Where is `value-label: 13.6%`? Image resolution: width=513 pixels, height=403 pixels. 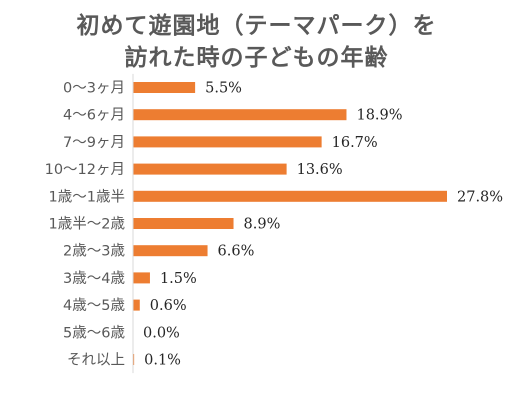
value-label: 13.6% is located at coordinates (320, 170).